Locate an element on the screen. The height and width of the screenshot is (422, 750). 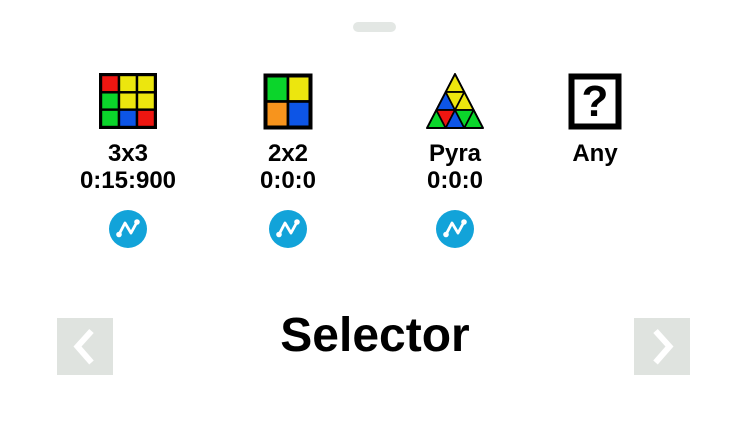
page-title: Selector is located at coordinates (375, 335).